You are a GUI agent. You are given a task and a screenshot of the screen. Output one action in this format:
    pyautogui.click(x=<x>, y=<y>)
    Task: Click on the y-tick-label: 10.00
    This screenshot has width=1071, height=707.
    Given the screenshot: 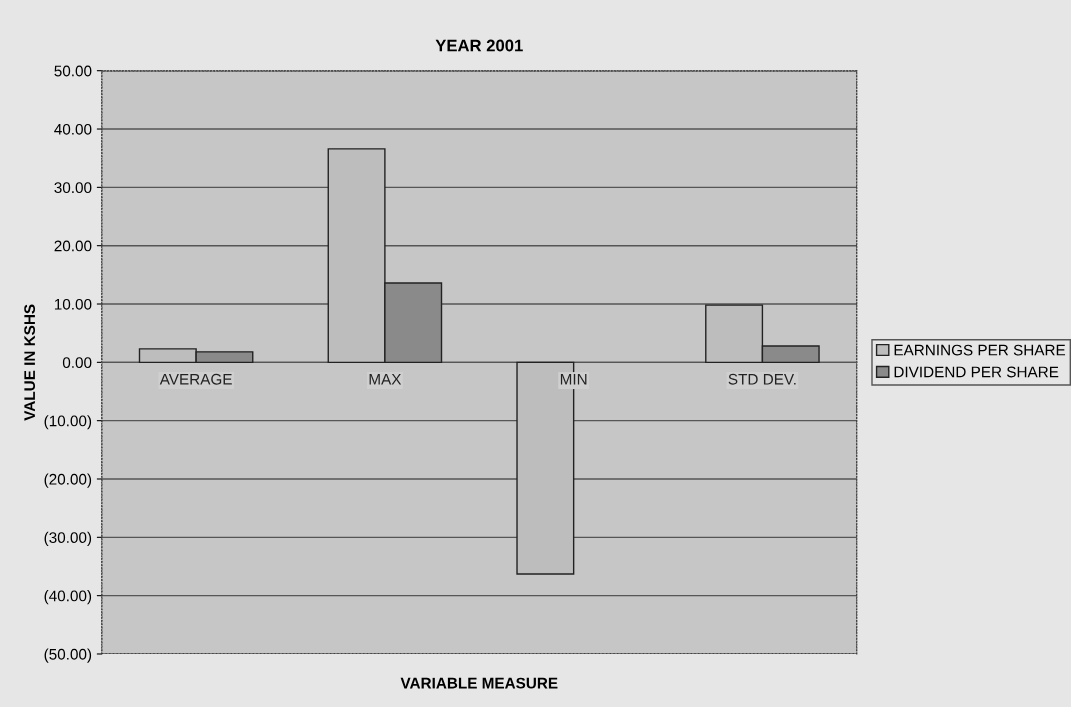 What is the action you would take?
    pyautogui.click(x=73, y=304)
    